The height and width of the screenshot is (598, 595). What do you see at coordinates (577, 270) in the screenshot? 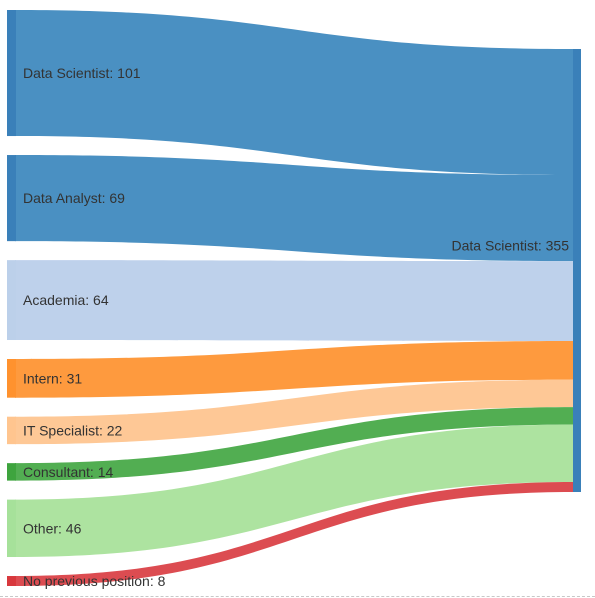
I see `node-target-data-scientist` at bounding box center [577, 270].